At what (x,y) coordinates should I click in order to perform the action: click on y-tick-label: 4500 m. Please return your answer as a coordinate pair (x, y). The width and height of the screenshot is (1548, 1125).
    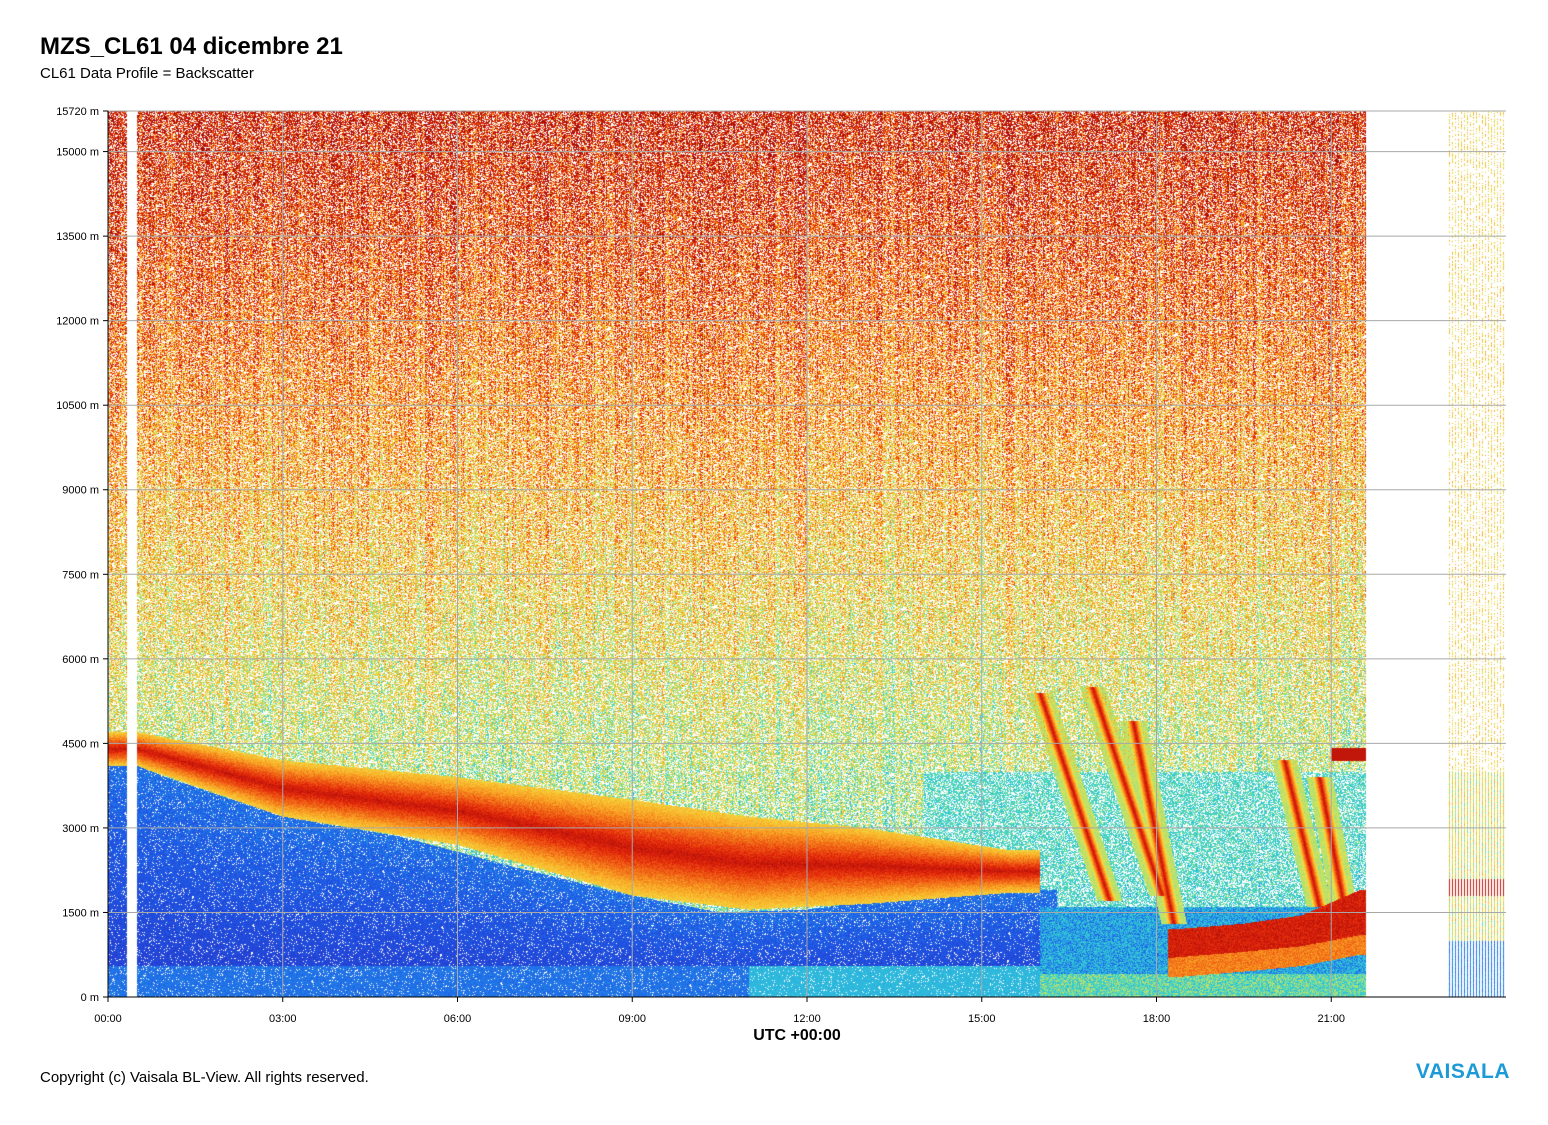
    Looking at the image, I should click on (80, 744).